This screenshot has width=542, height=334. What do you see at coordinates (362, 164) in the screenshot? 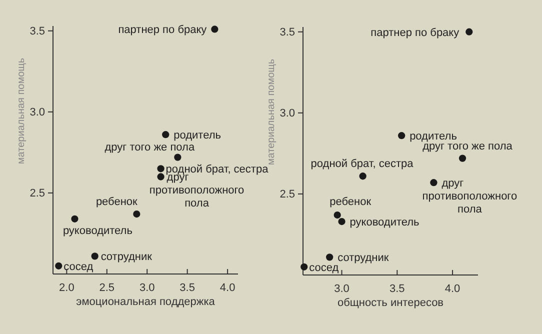
I see `annotation: родной брат, сестра` at bounding box center [362, 164].